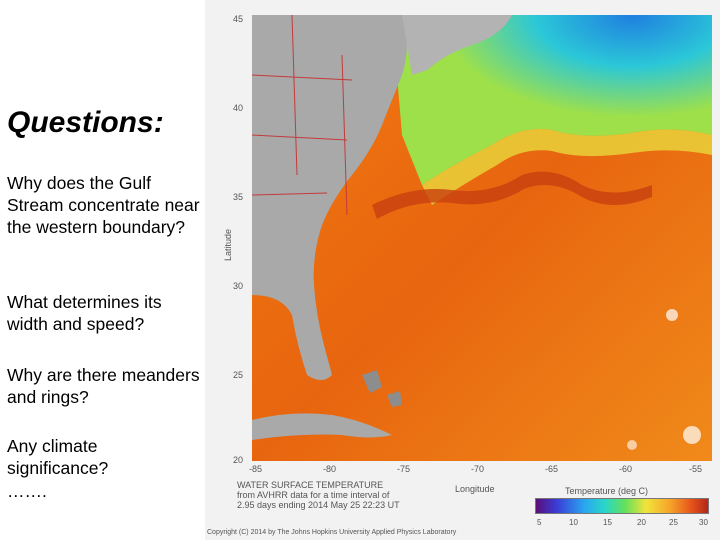  Describe the element at coordinates (539, 522) in the screenshot. I see `colorbar-tick: 5` at that location.